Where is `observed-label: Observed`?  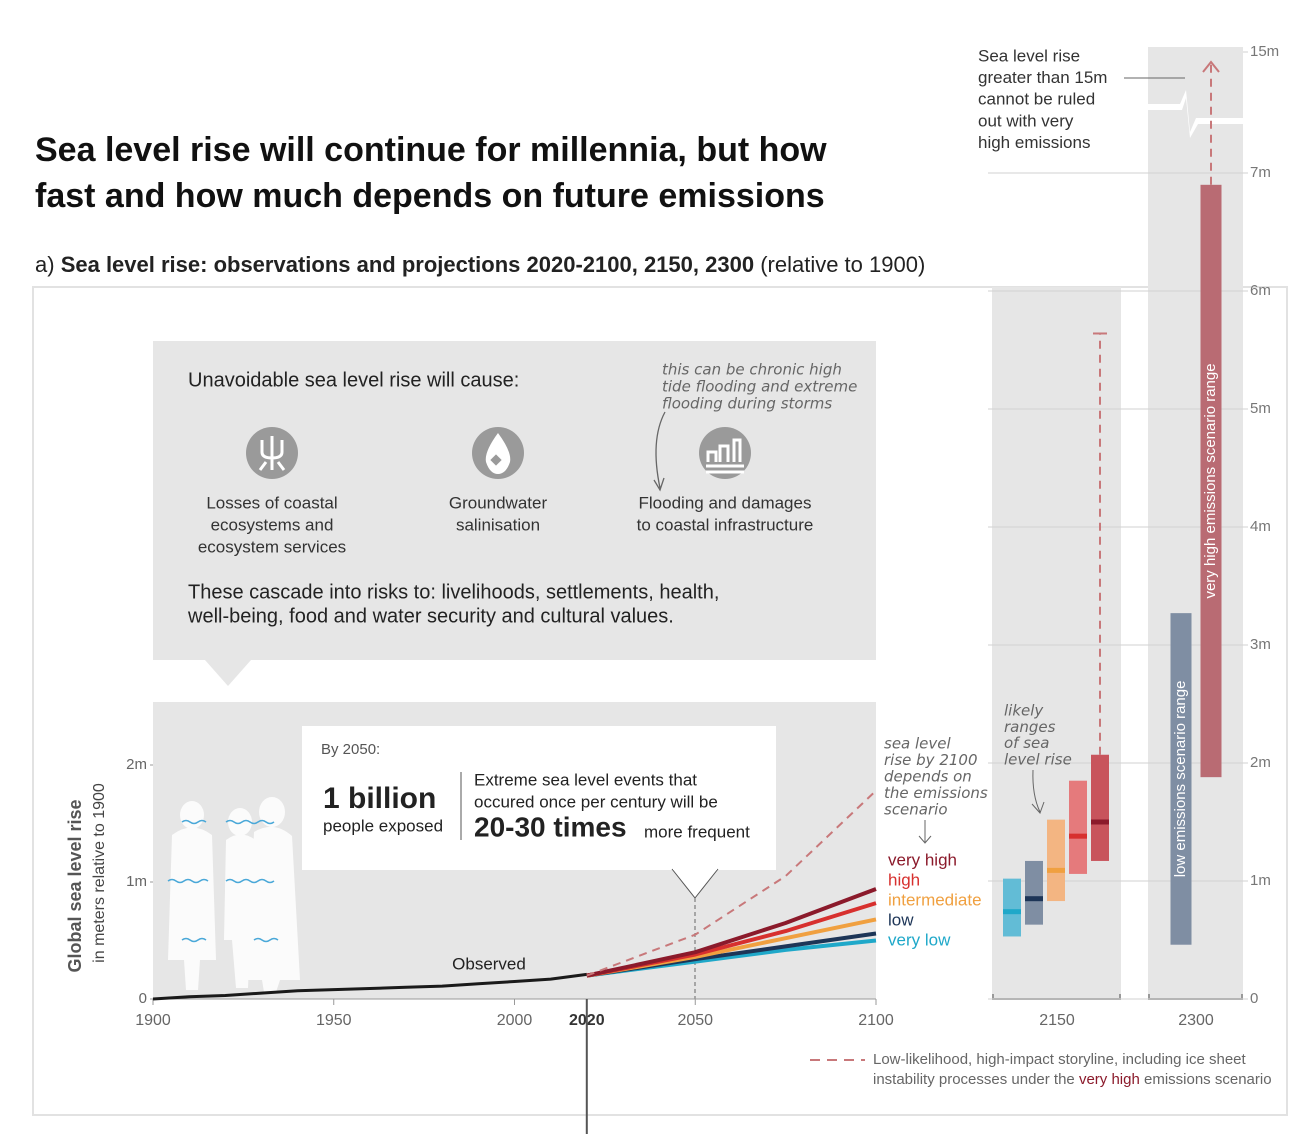
observed-label: Observed is located at coordinates (489, 963).